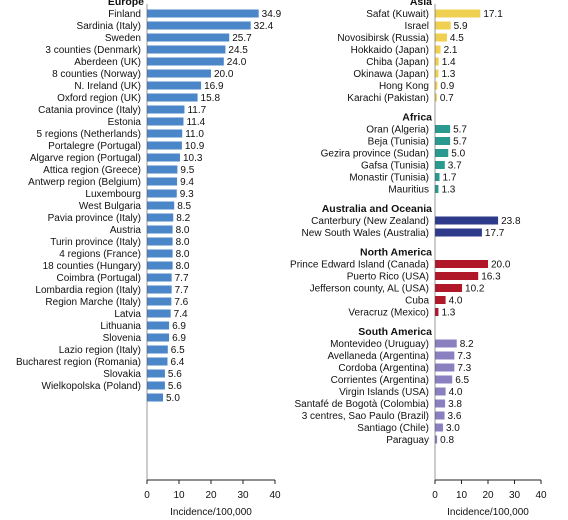  What do you see at coordinates (475, 289) in the screenshot?
I see `value-label: 10.2` at bounding box center [475, 289].